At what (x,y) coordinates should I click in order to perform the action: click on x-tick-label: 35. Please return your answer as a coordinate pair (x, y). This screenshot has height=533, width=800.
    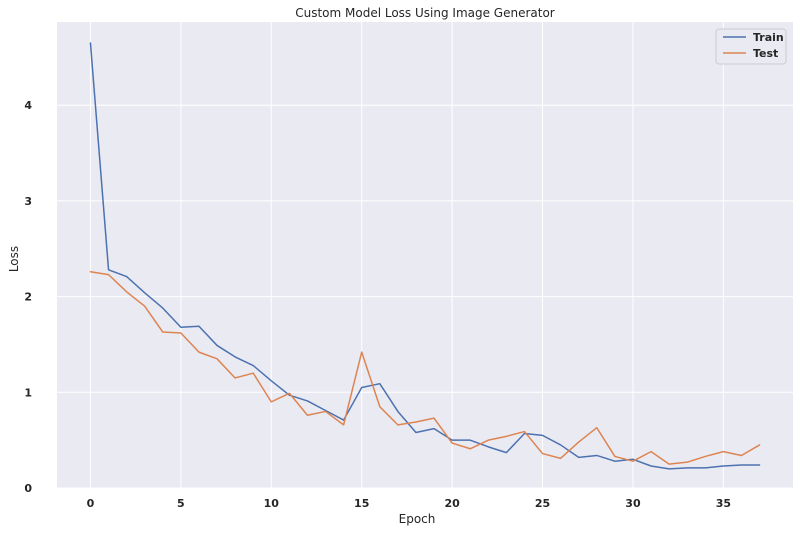
    Looking at the image, I should click on (723, 503).